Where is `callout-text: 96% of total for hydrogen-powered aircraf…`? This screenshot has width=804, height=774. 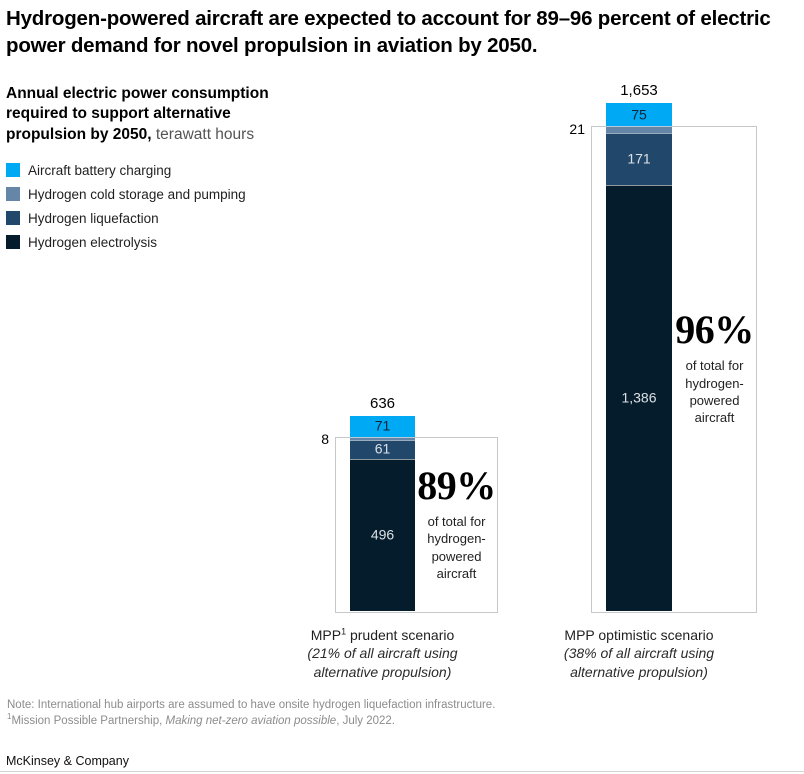
callout-text: 96% of total for hydrogen-powered aircraf… is located at coordinates (714, 368).